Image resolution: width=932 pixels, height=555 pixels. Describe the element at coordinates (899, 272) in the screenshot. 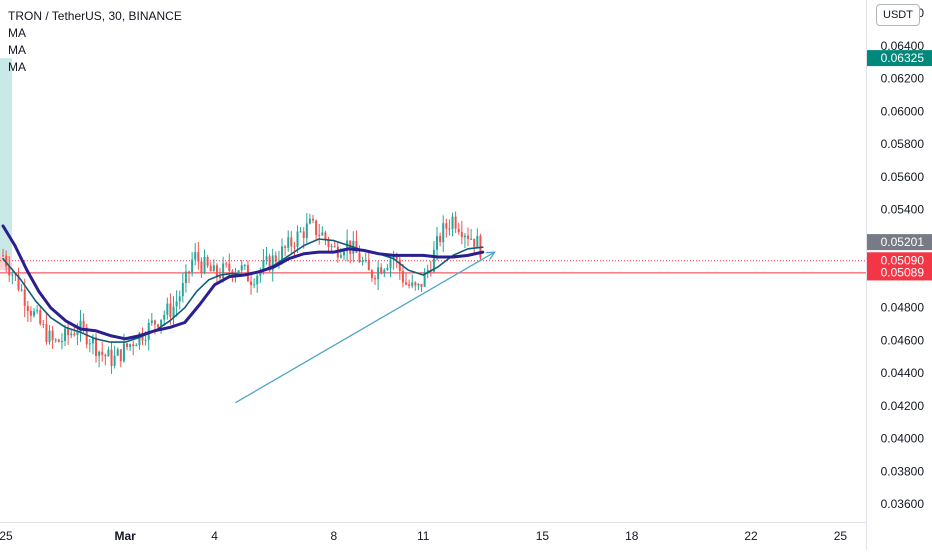

I see `price-label-stop` at that location.